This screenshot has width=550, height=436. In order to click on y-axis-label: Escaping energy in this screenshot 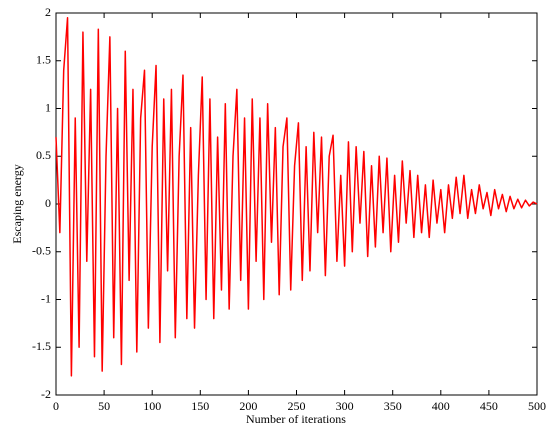, I will do `click(17, 203)`.